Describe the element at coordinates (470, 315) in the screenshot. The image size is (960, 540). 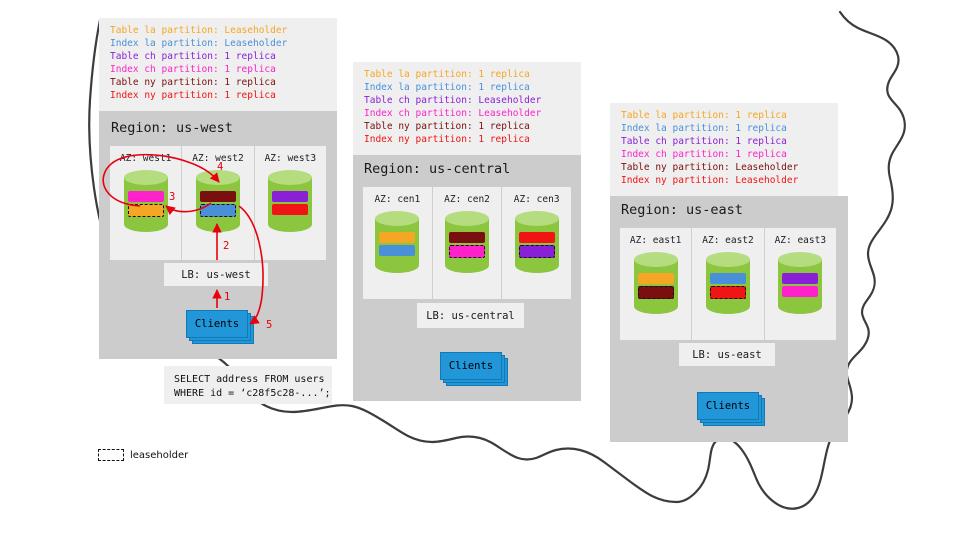
I see `load-balancer-us-central: LB: us-central` at that location.